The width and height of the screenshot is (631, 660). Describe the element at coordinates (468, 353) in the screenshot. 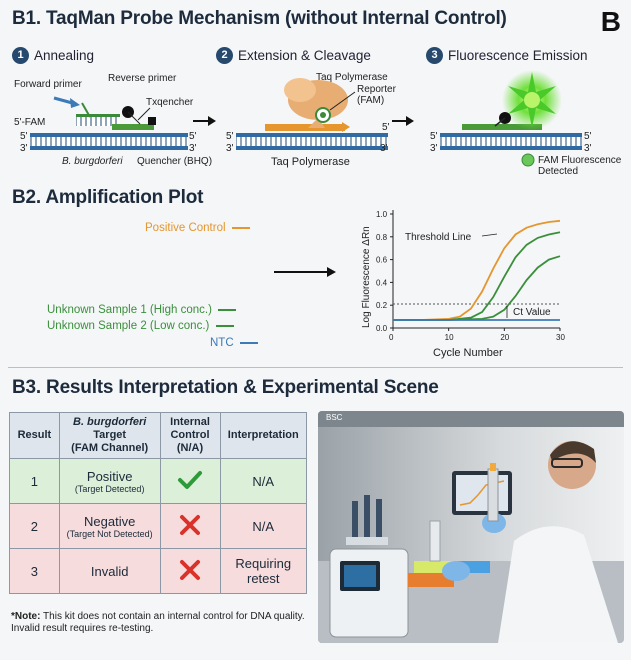

I see `x-axis-label: Cycle Number` at that location.